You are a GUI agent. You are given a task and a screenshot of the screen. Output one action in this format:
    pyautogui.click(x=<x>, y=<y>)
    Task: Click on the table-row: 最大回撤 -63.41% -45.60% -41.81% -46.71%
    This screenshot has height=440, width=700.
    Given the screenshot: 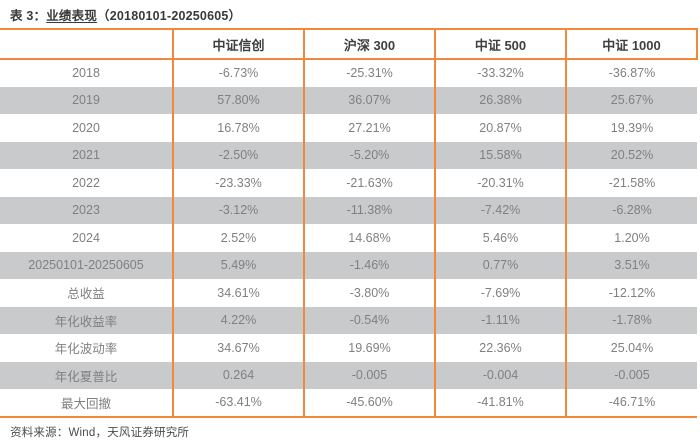 What is the action you would take?
    pyautogui.click(x=348, y=403)
    